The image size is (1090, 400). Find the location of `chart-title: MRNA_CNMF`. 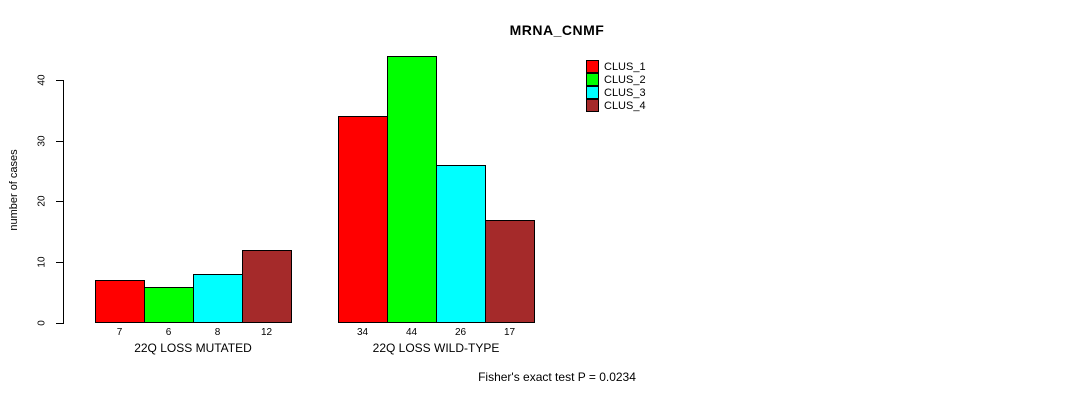

chart-title: MRNA_CNMF is located at coordinates (557, 30).